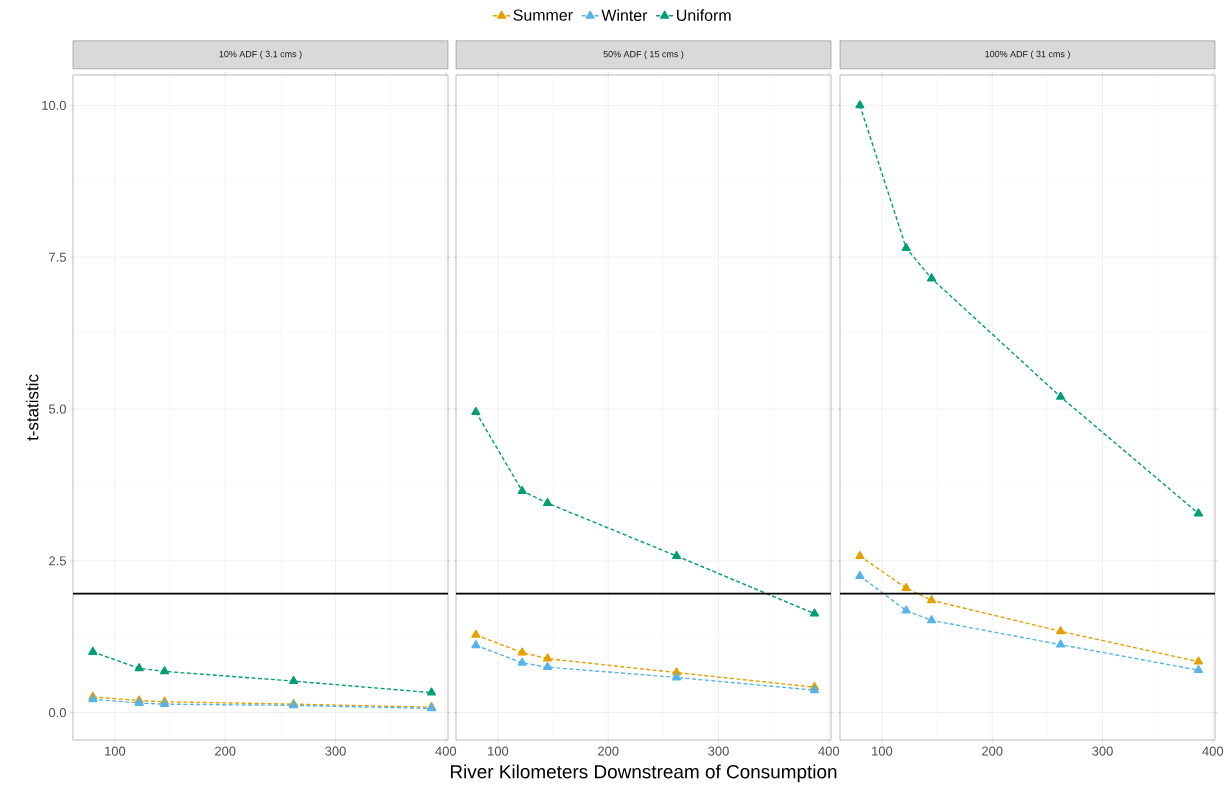 Image resolution: width=1225 pixels, height=801 pixels. What do you see at coordinates (260, 54) in the screenshot?
I see `chart-title: 10% ADF ( 3.1 cms )` at bounding box center [260, 54].